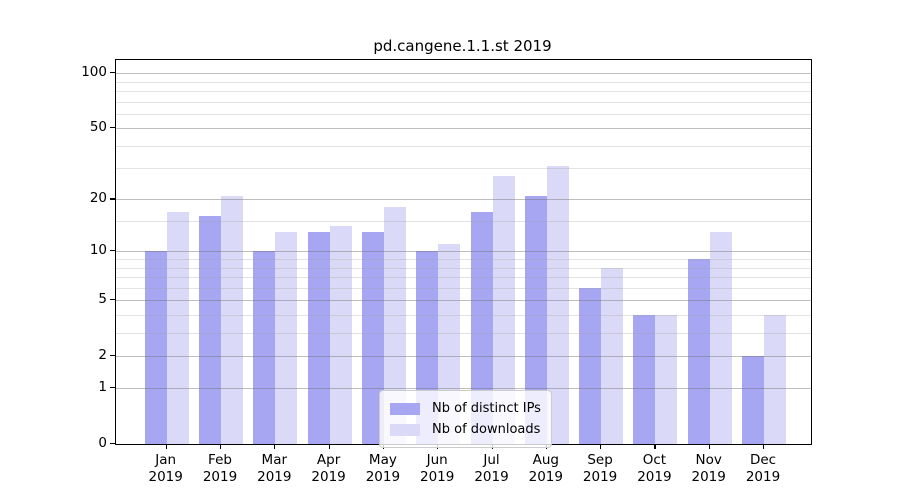  Describe the element at coordinates (274, 468) in the screenshot. I see `x-tick-label: Mar 2019` at that location.